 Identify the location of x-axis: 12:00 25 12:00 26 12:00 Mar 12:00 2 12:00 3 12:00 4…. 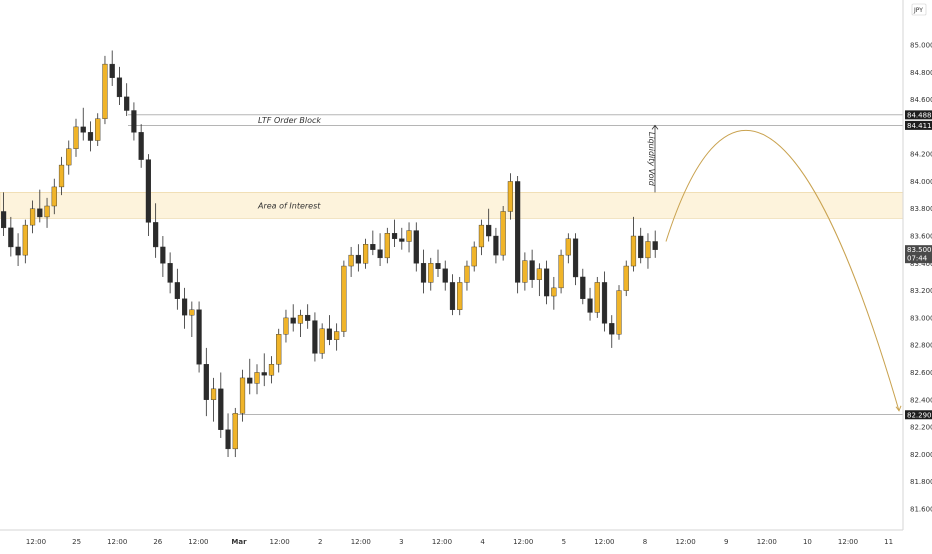
(451, 537).